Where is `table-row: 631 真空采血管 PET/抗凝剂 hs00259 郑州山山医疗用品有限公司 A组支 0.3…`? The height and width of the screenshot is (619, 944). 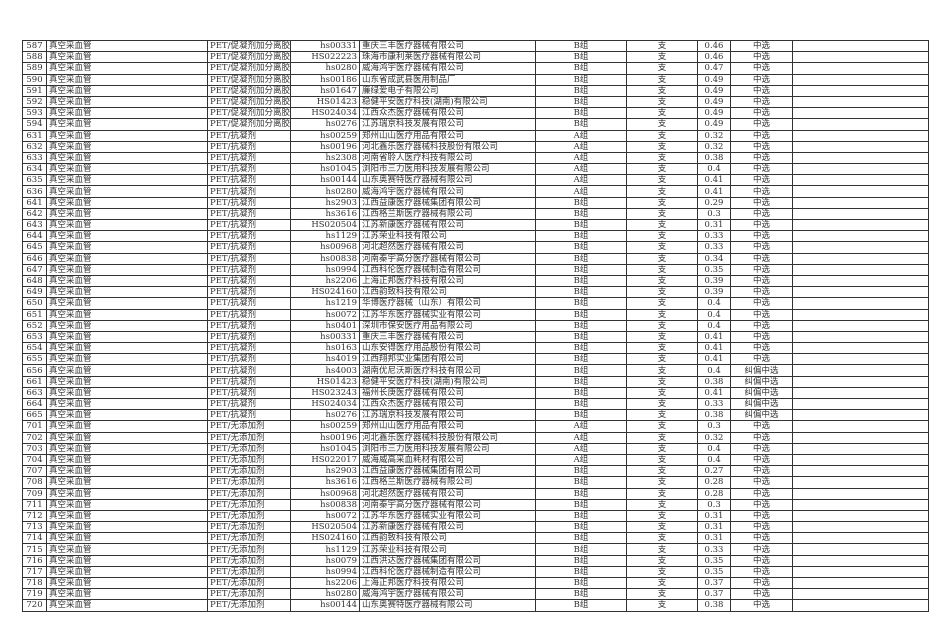 table-row: 631 真空采血管 PET/抗凝剂 hs00259 郑州山山医疗用品有限公司 A组支 0.3… is located at coordinates (475, 135).